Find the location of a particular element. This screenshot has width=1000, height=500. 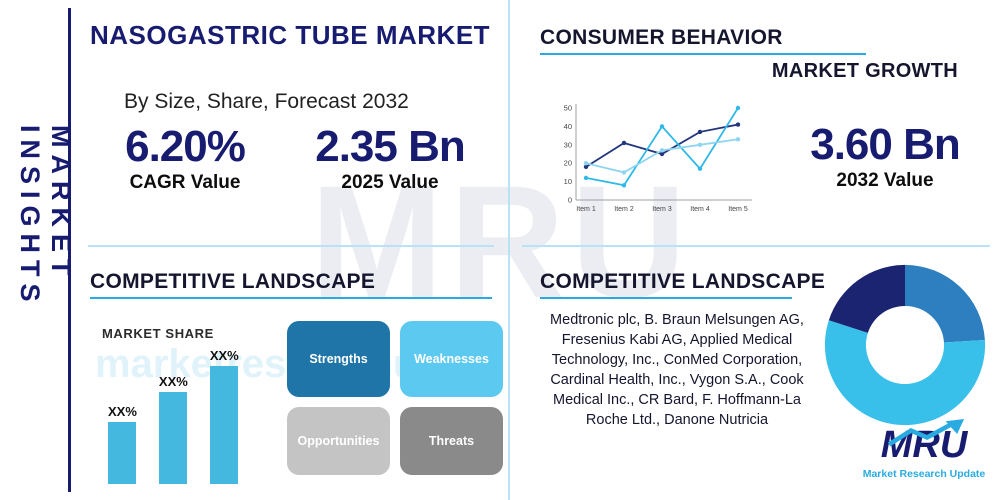

market-growth-heading: MARKET GROWTH is located at coordinates (864, 71).